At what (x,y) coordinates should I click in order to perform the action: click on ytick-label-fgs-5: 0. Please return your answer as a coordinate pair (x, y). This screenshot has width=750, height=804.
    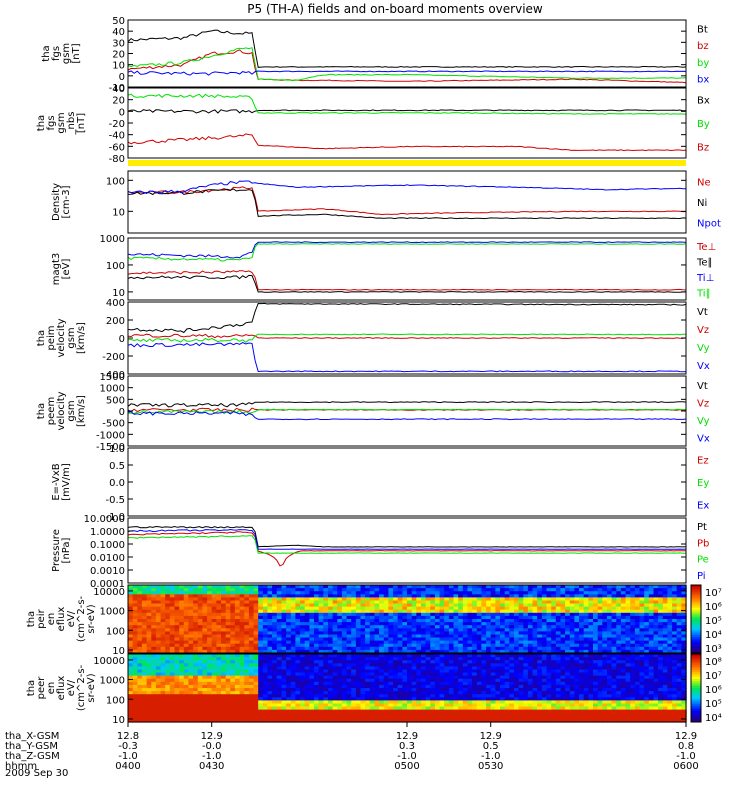
    Looking at the image, I should click on (122, 77).